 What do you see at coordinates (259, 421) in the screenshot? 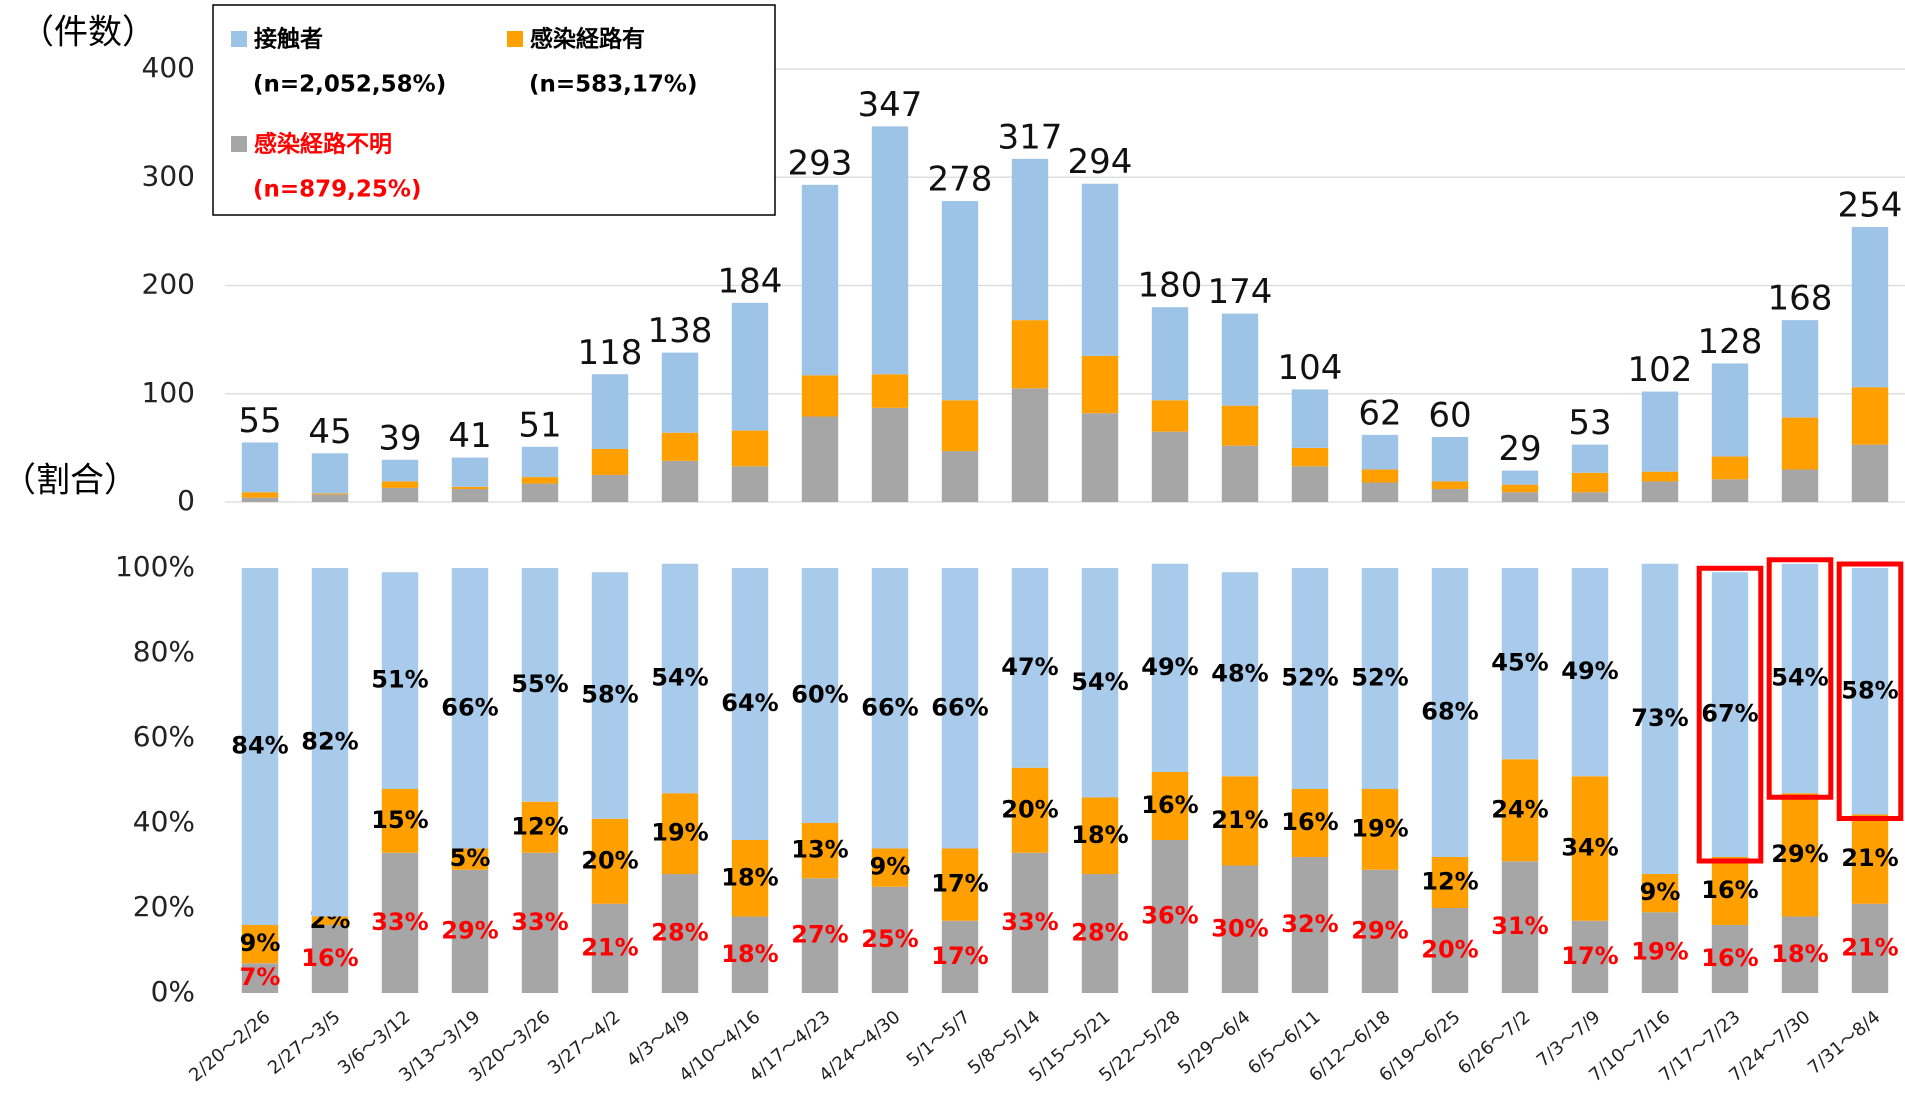
I see `total-label: 55` at bounding box center [259, 421].